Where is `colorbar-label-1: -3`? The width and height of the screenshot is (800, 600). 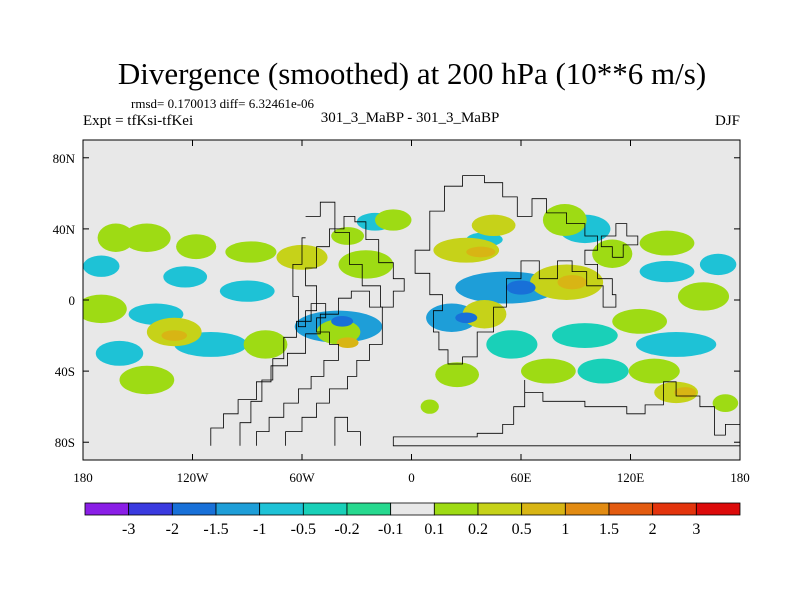 colorbar-label-1: -3 is located at coordinates (128, 529).